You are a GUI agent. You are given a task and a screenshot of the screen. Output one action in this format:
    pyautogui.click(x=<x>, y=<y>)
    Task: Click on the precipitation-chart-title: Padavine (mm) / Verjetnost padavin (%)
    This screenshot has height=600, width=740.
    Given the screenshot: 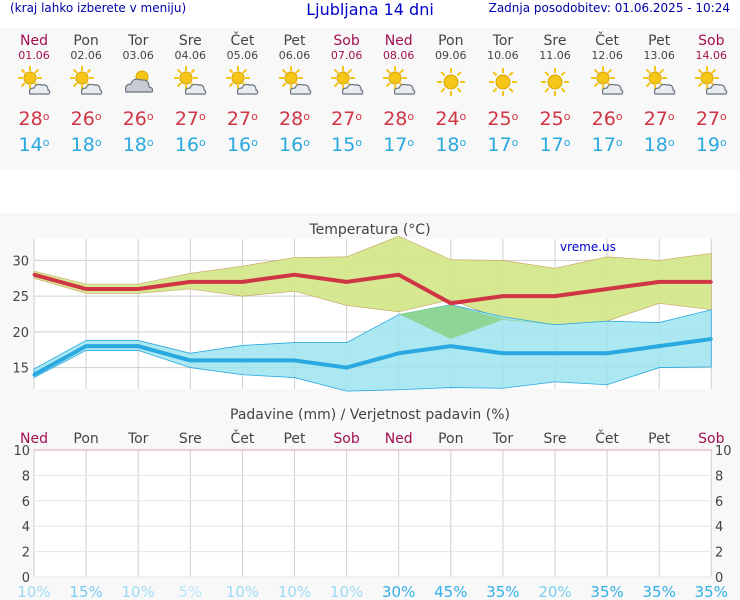 What is the action you would take?
    pyautogui.click(x=370, y=415)
    